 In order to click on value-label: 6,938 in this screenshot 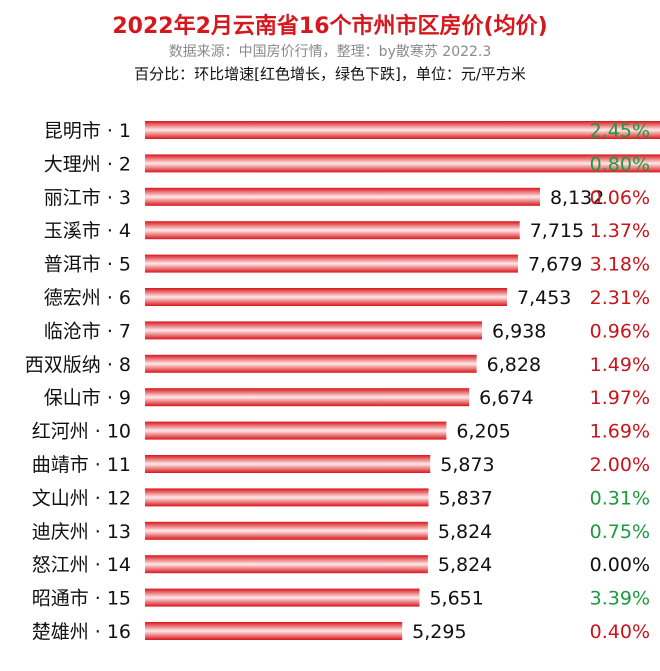, I will do `click(519, 331)`.